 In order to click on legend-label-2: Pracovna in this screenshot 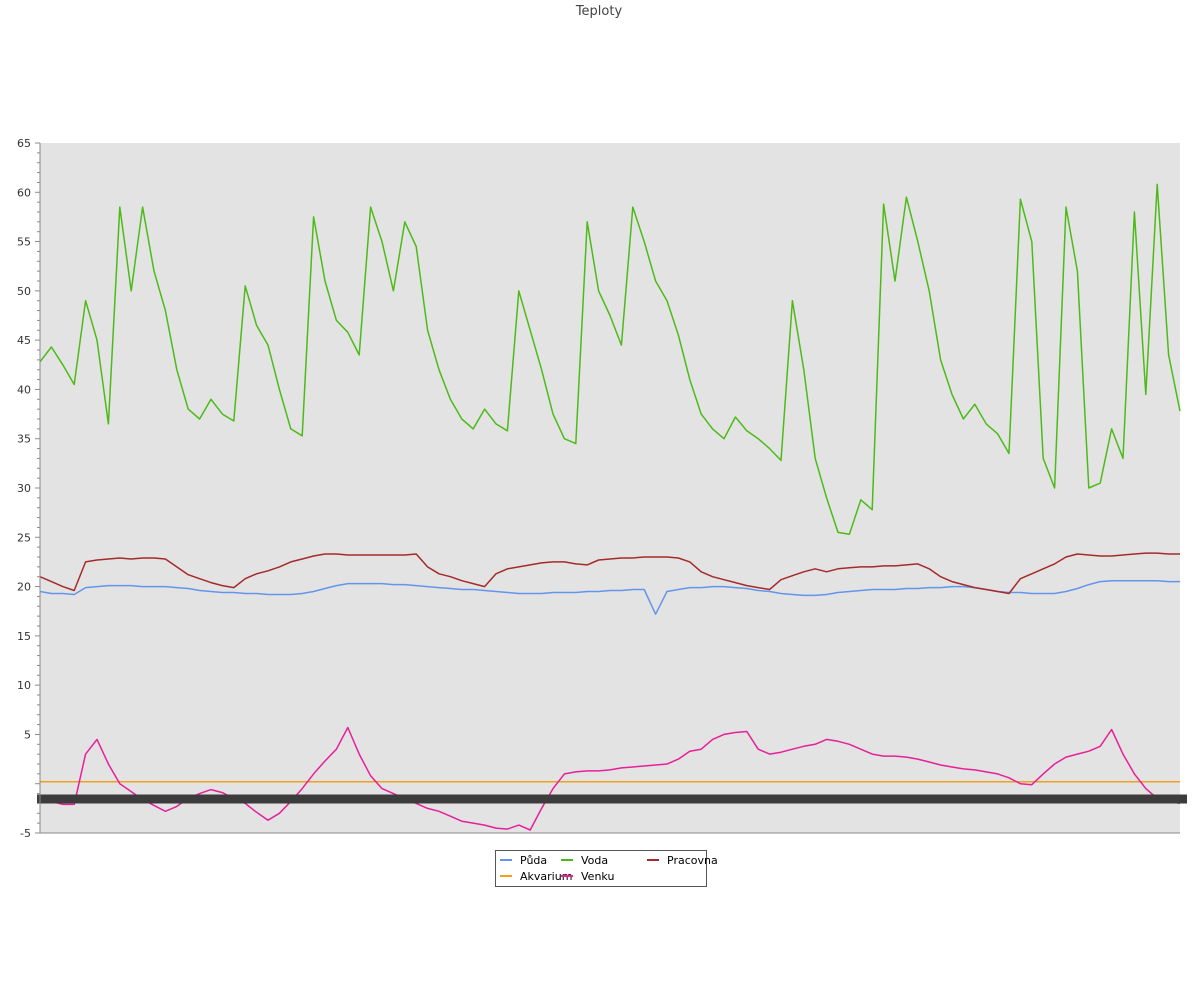, I will do `click(692, 860)`.